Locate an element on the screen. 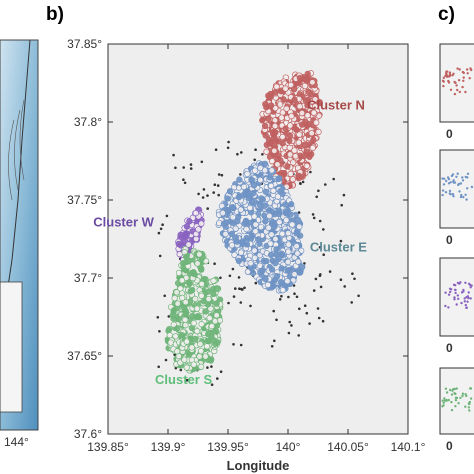 The image size is (474, 474). y-tick-label: 37.7° is located at coordinates (88, 278).